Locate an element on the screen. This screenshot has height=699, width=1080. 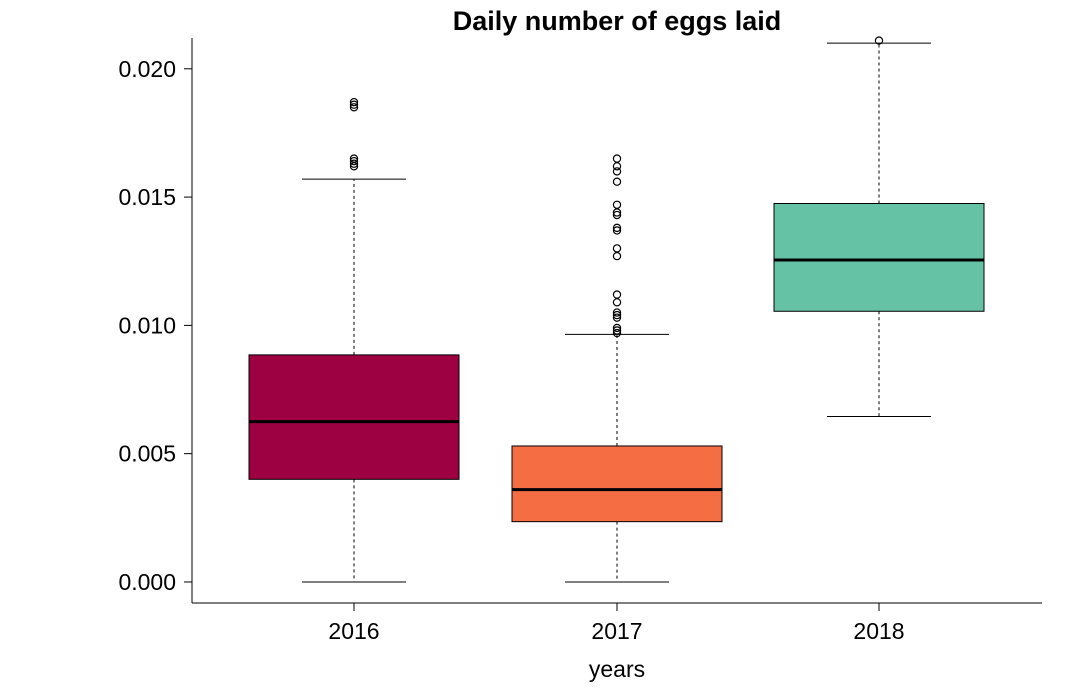
y-tick-label: 0.005 is located at coordinates (147, 454).